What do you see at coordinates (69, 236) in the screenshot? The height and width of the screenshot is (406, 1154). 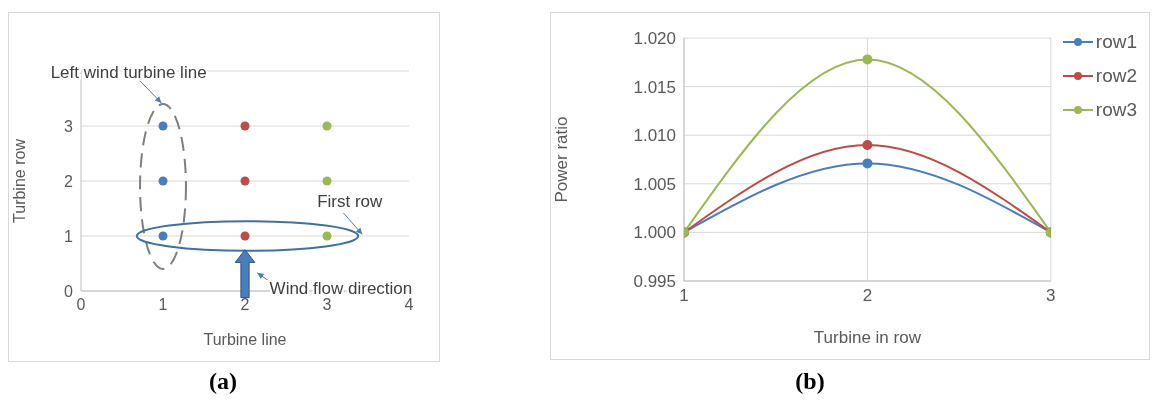 I see `y-tick-label: 1` at bounding box center [69, 236].